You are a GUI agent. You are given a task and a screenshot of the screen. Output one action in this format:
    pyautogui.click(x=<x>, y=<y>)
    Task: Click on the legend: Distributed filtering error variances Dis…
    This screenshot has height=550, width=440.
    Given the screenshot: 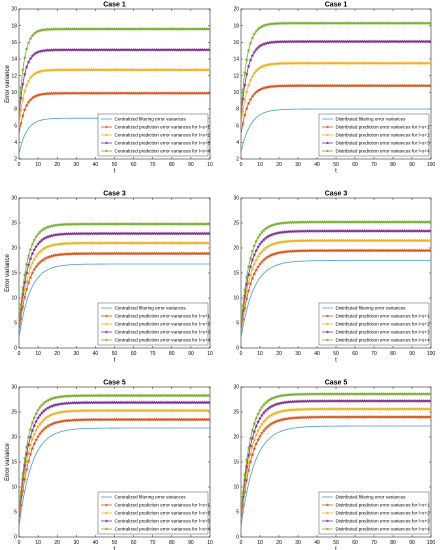 What is the action you would take?
    pyautogui.click(x=374, y=135)
    